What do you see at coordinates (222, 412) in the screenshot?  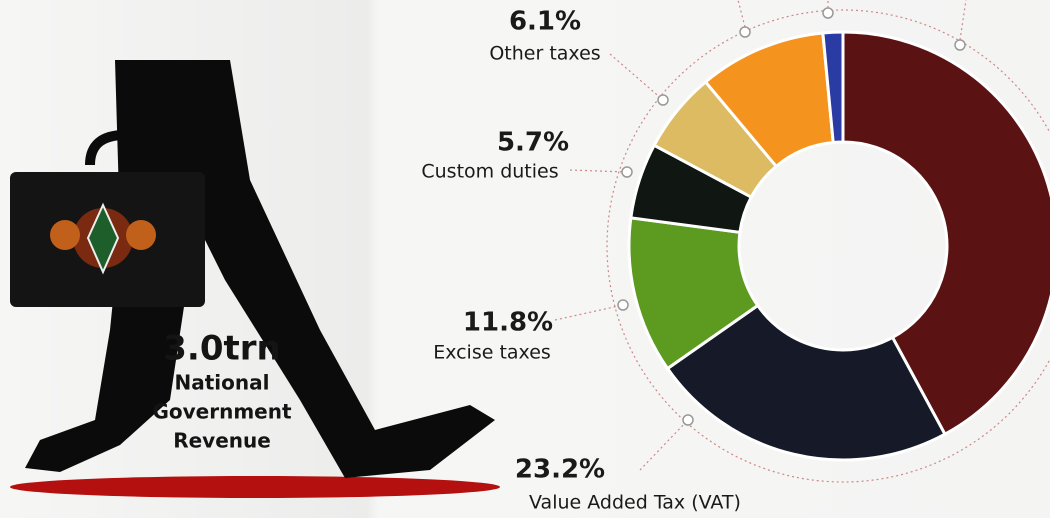 I see `caption: Government` at bounding box center [222, 412].